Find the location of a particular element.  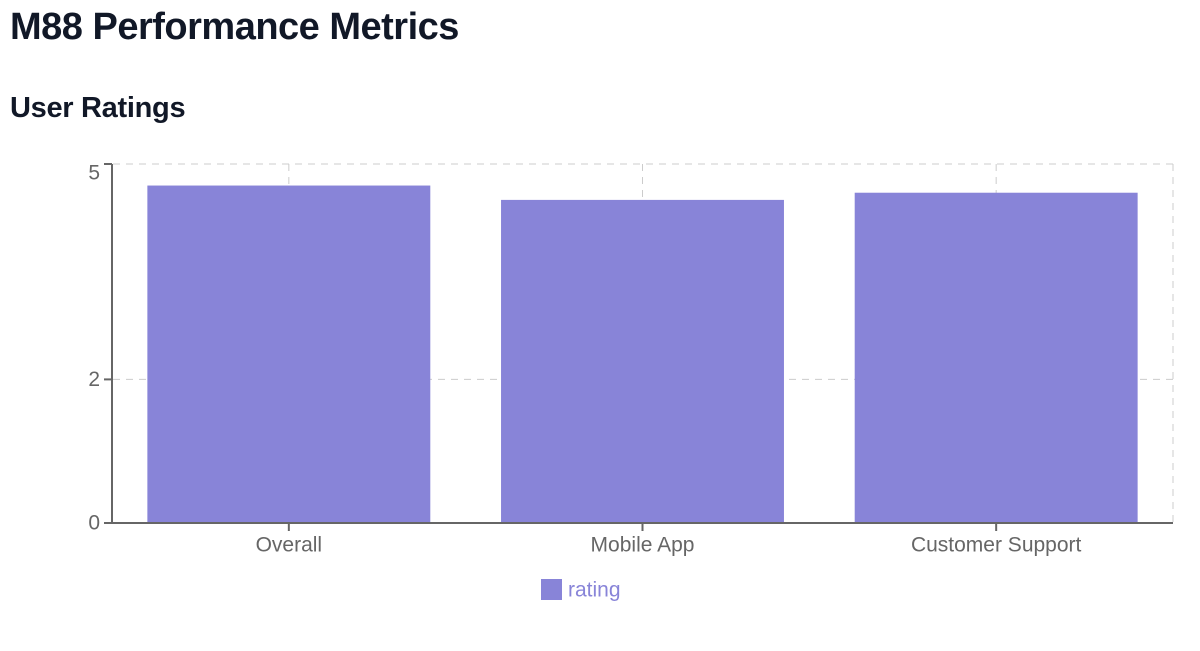

bar-mobile-app is located at coordinates (642, 361).